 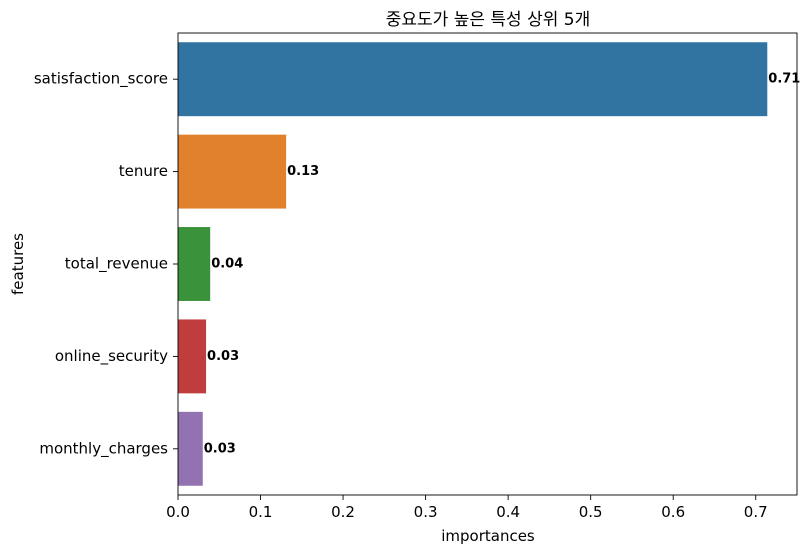 I want to click on x-tick-label: 0.5, so click(x=591, y=512).